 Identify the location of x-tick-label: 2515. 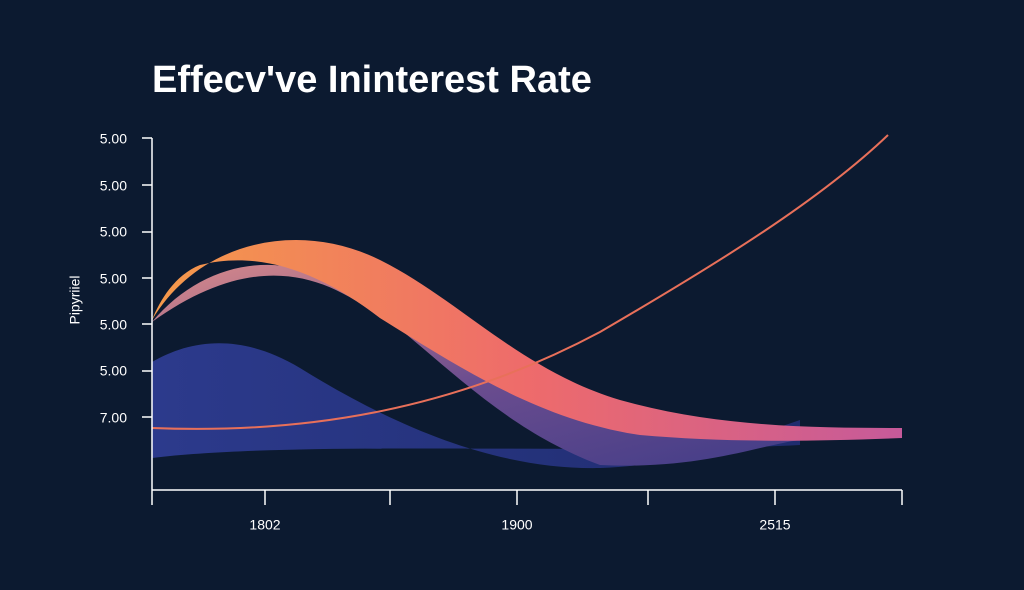
(774, 525).